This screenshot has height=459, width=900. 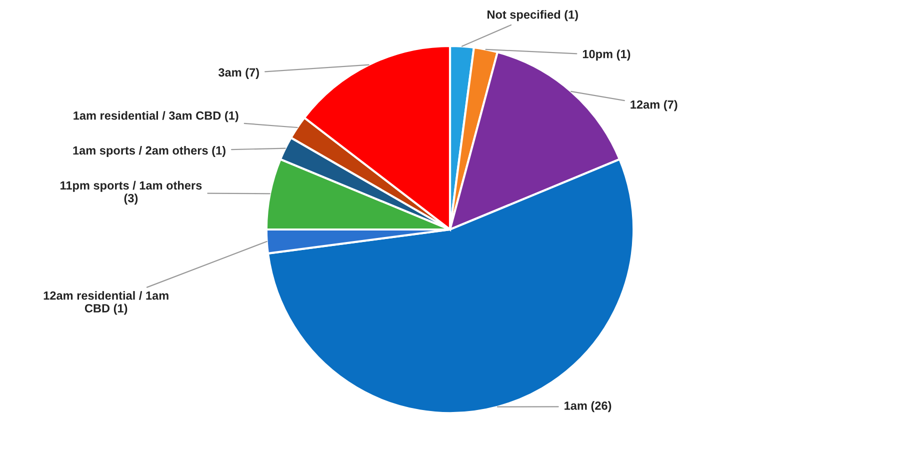 I want to click on slice-label: 12am residential / 1am CBD (1), so click(x=106, y=303).